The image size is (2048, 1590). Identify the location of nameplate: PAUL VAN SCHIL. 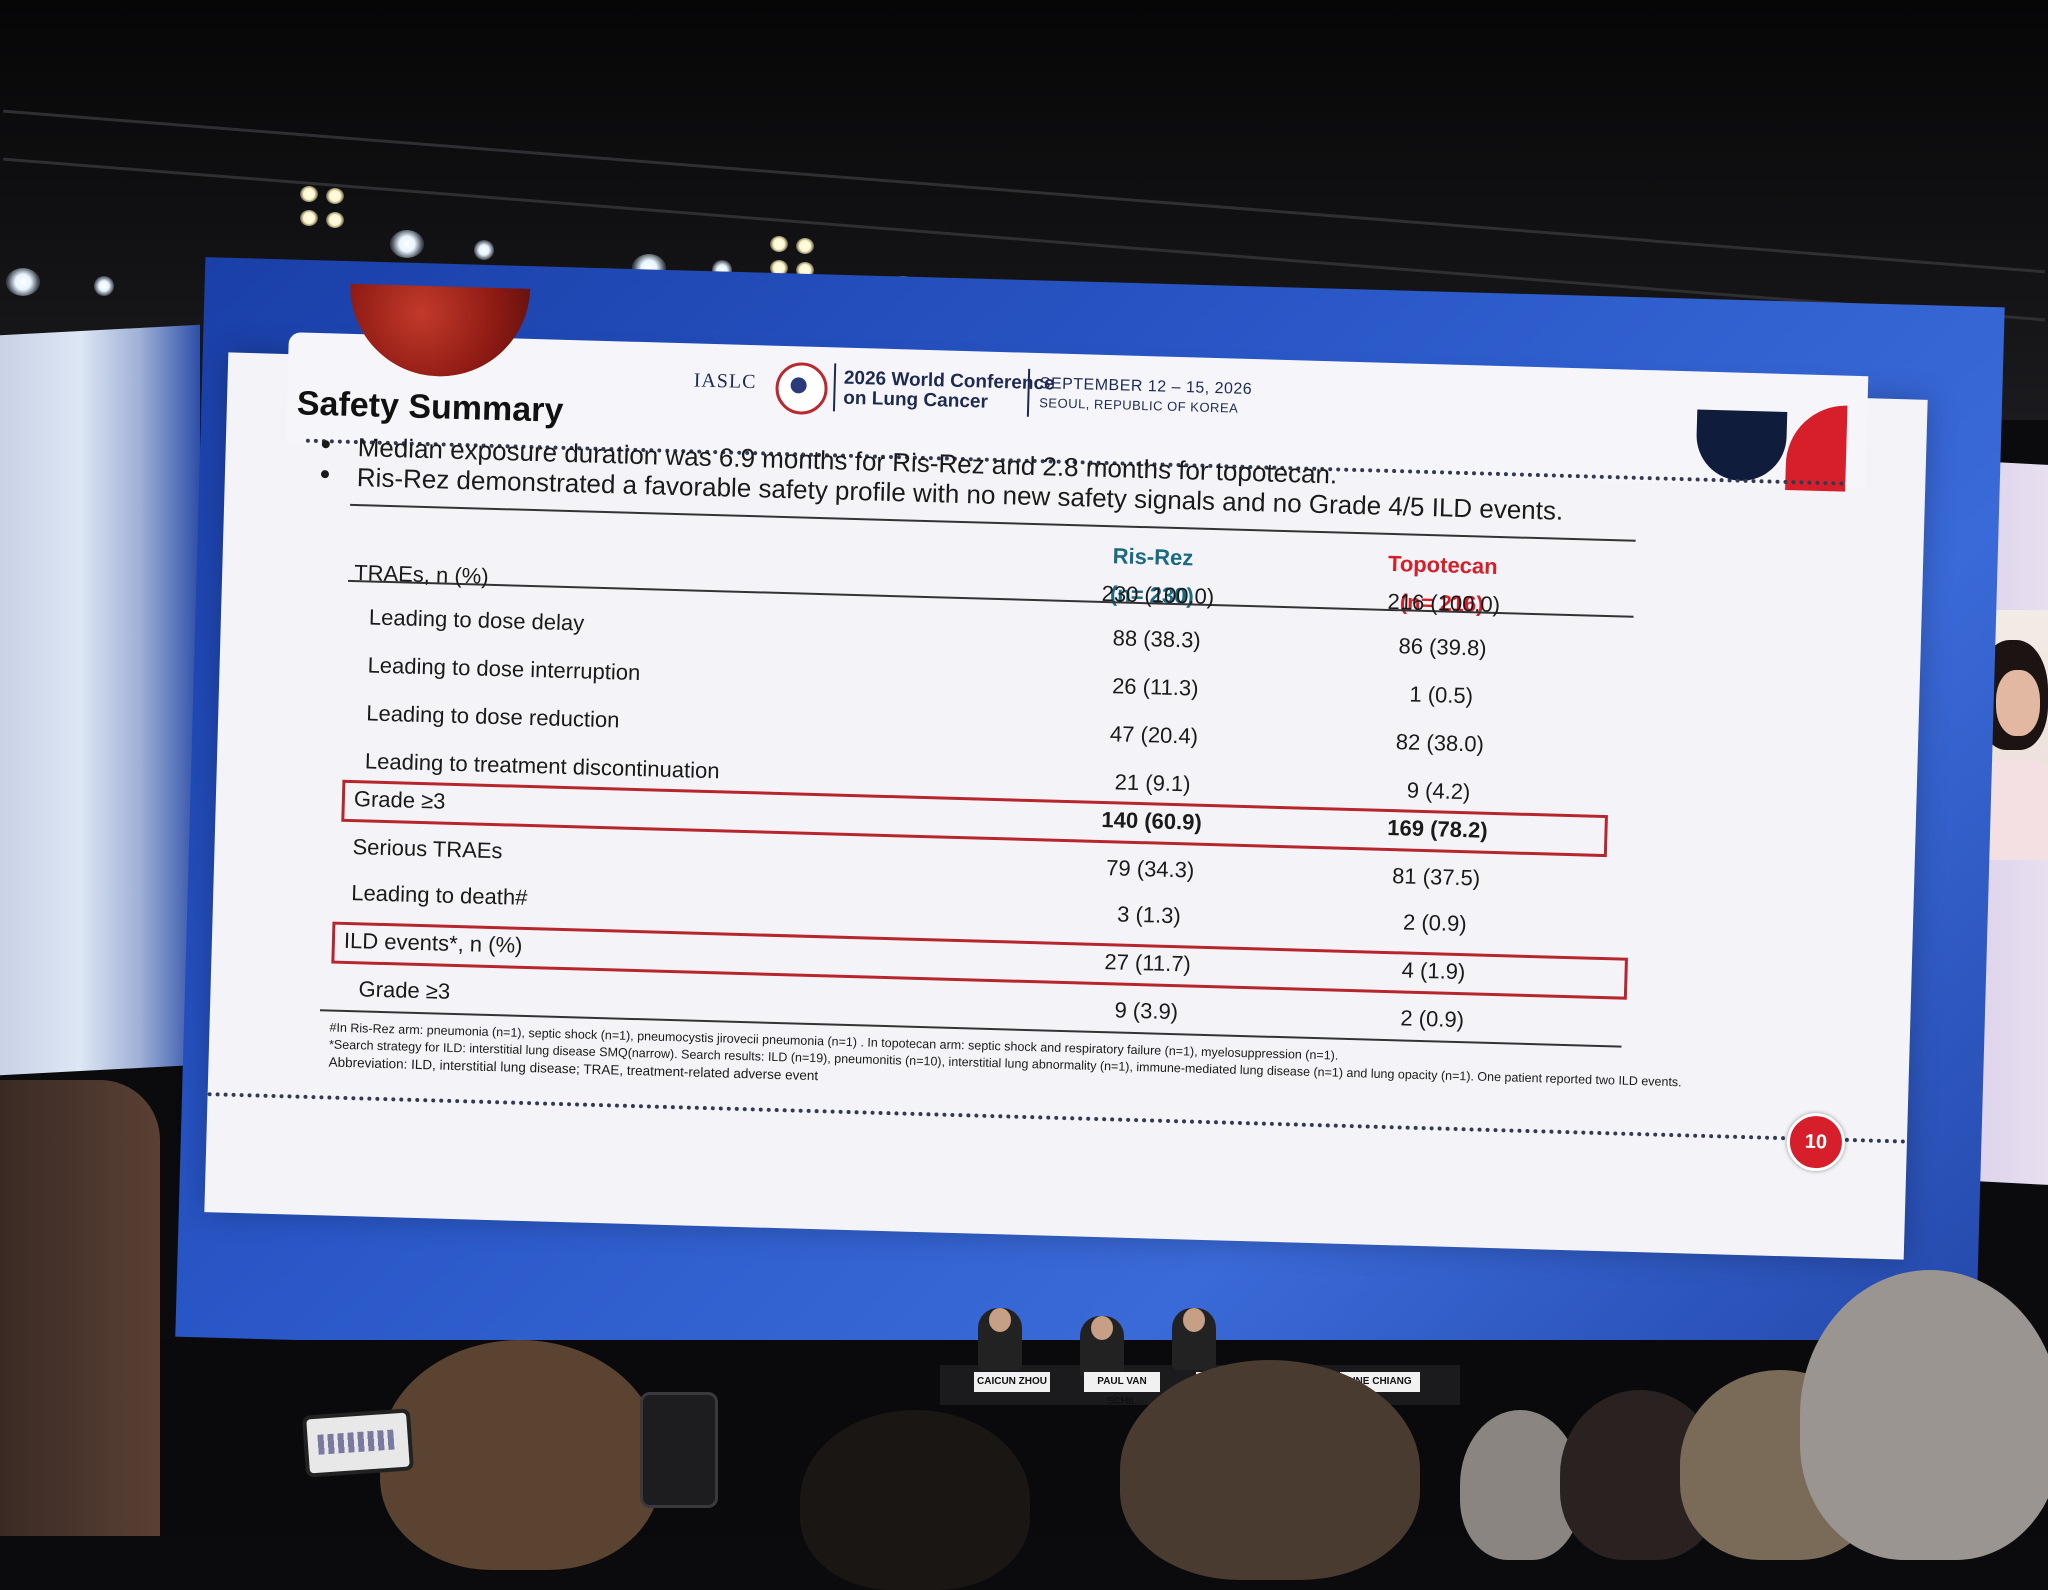
(1122, 1389).